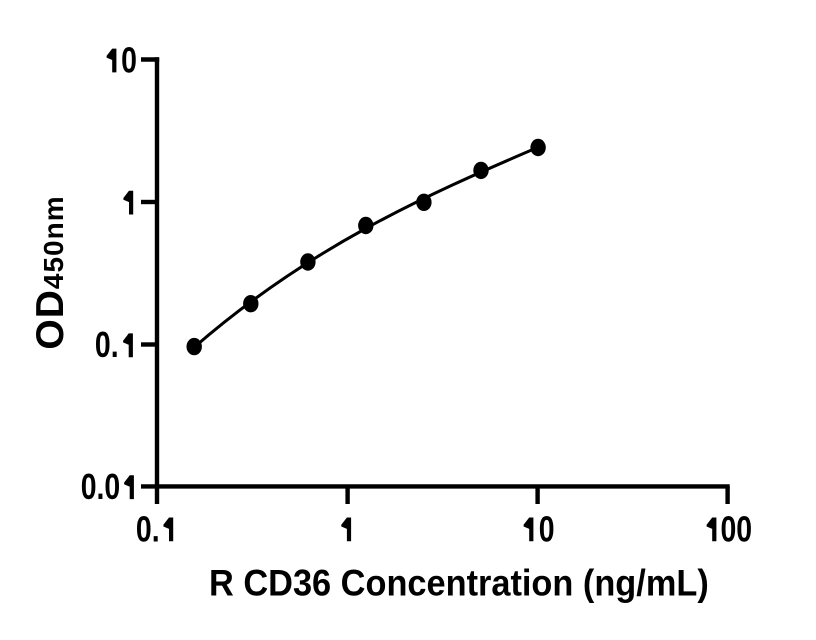  I want to click on svg-text: 0.0, so click(101, 487).